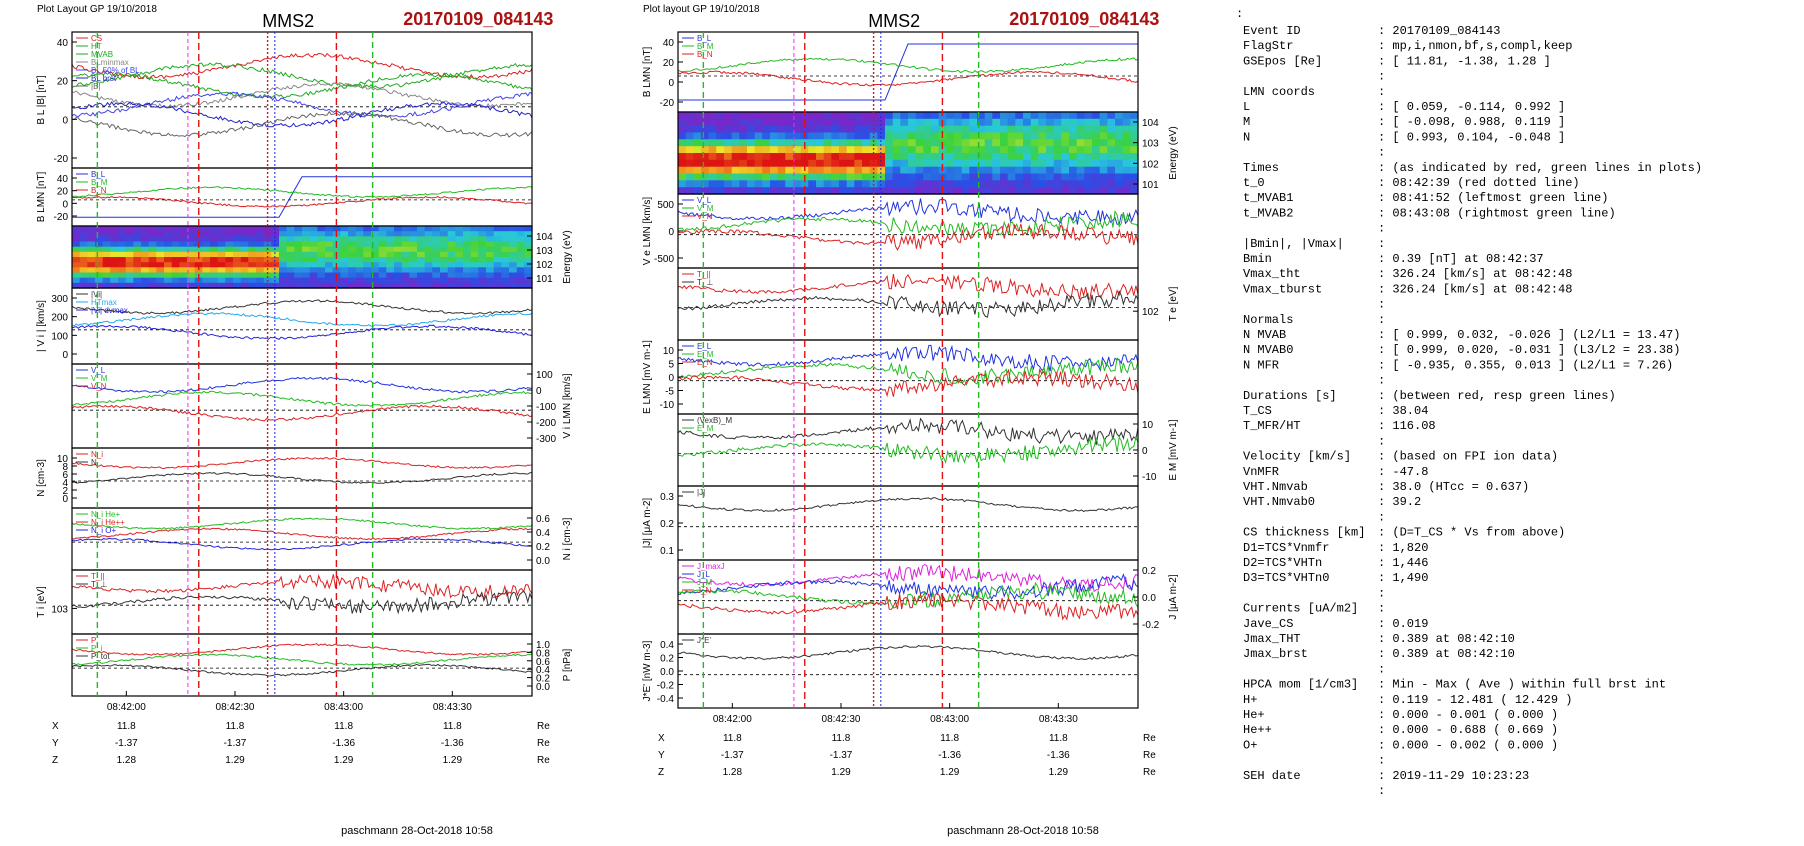  I want to click on y-tick-label: -10, so click(667, 405).